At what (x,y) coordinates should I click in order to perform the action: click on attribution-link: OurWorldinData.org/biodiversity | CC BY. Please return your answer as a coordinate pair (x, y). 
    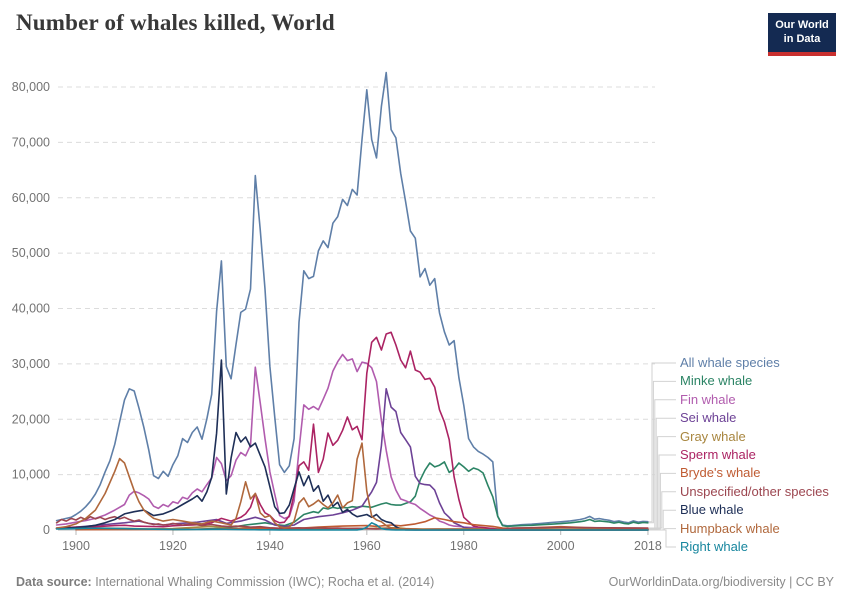
    Looking at the image, I should click on (721, 582).